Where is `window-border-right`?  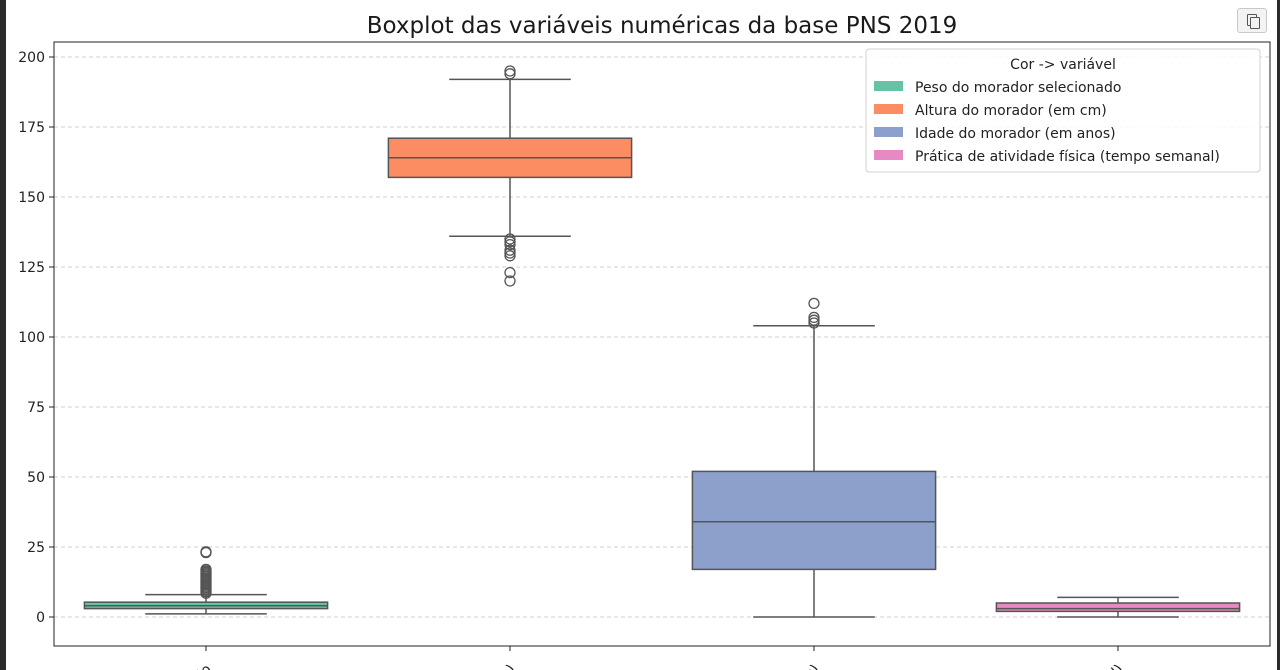
window-border-right is located at coordinates (1278, 335).